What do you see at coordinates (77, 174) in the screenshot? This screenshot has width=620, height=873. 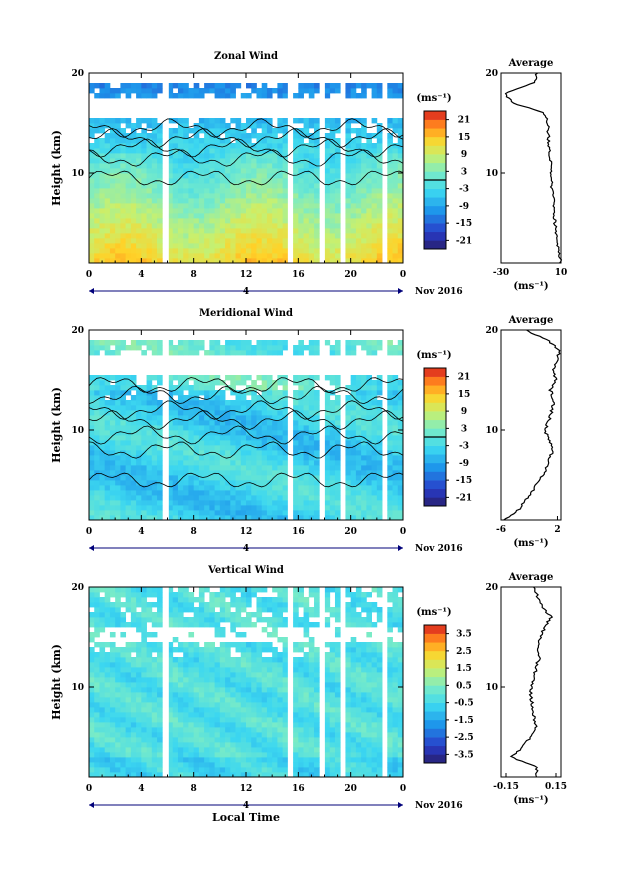 I see `y-tick-label: 10` at bounding box center [77, 174].